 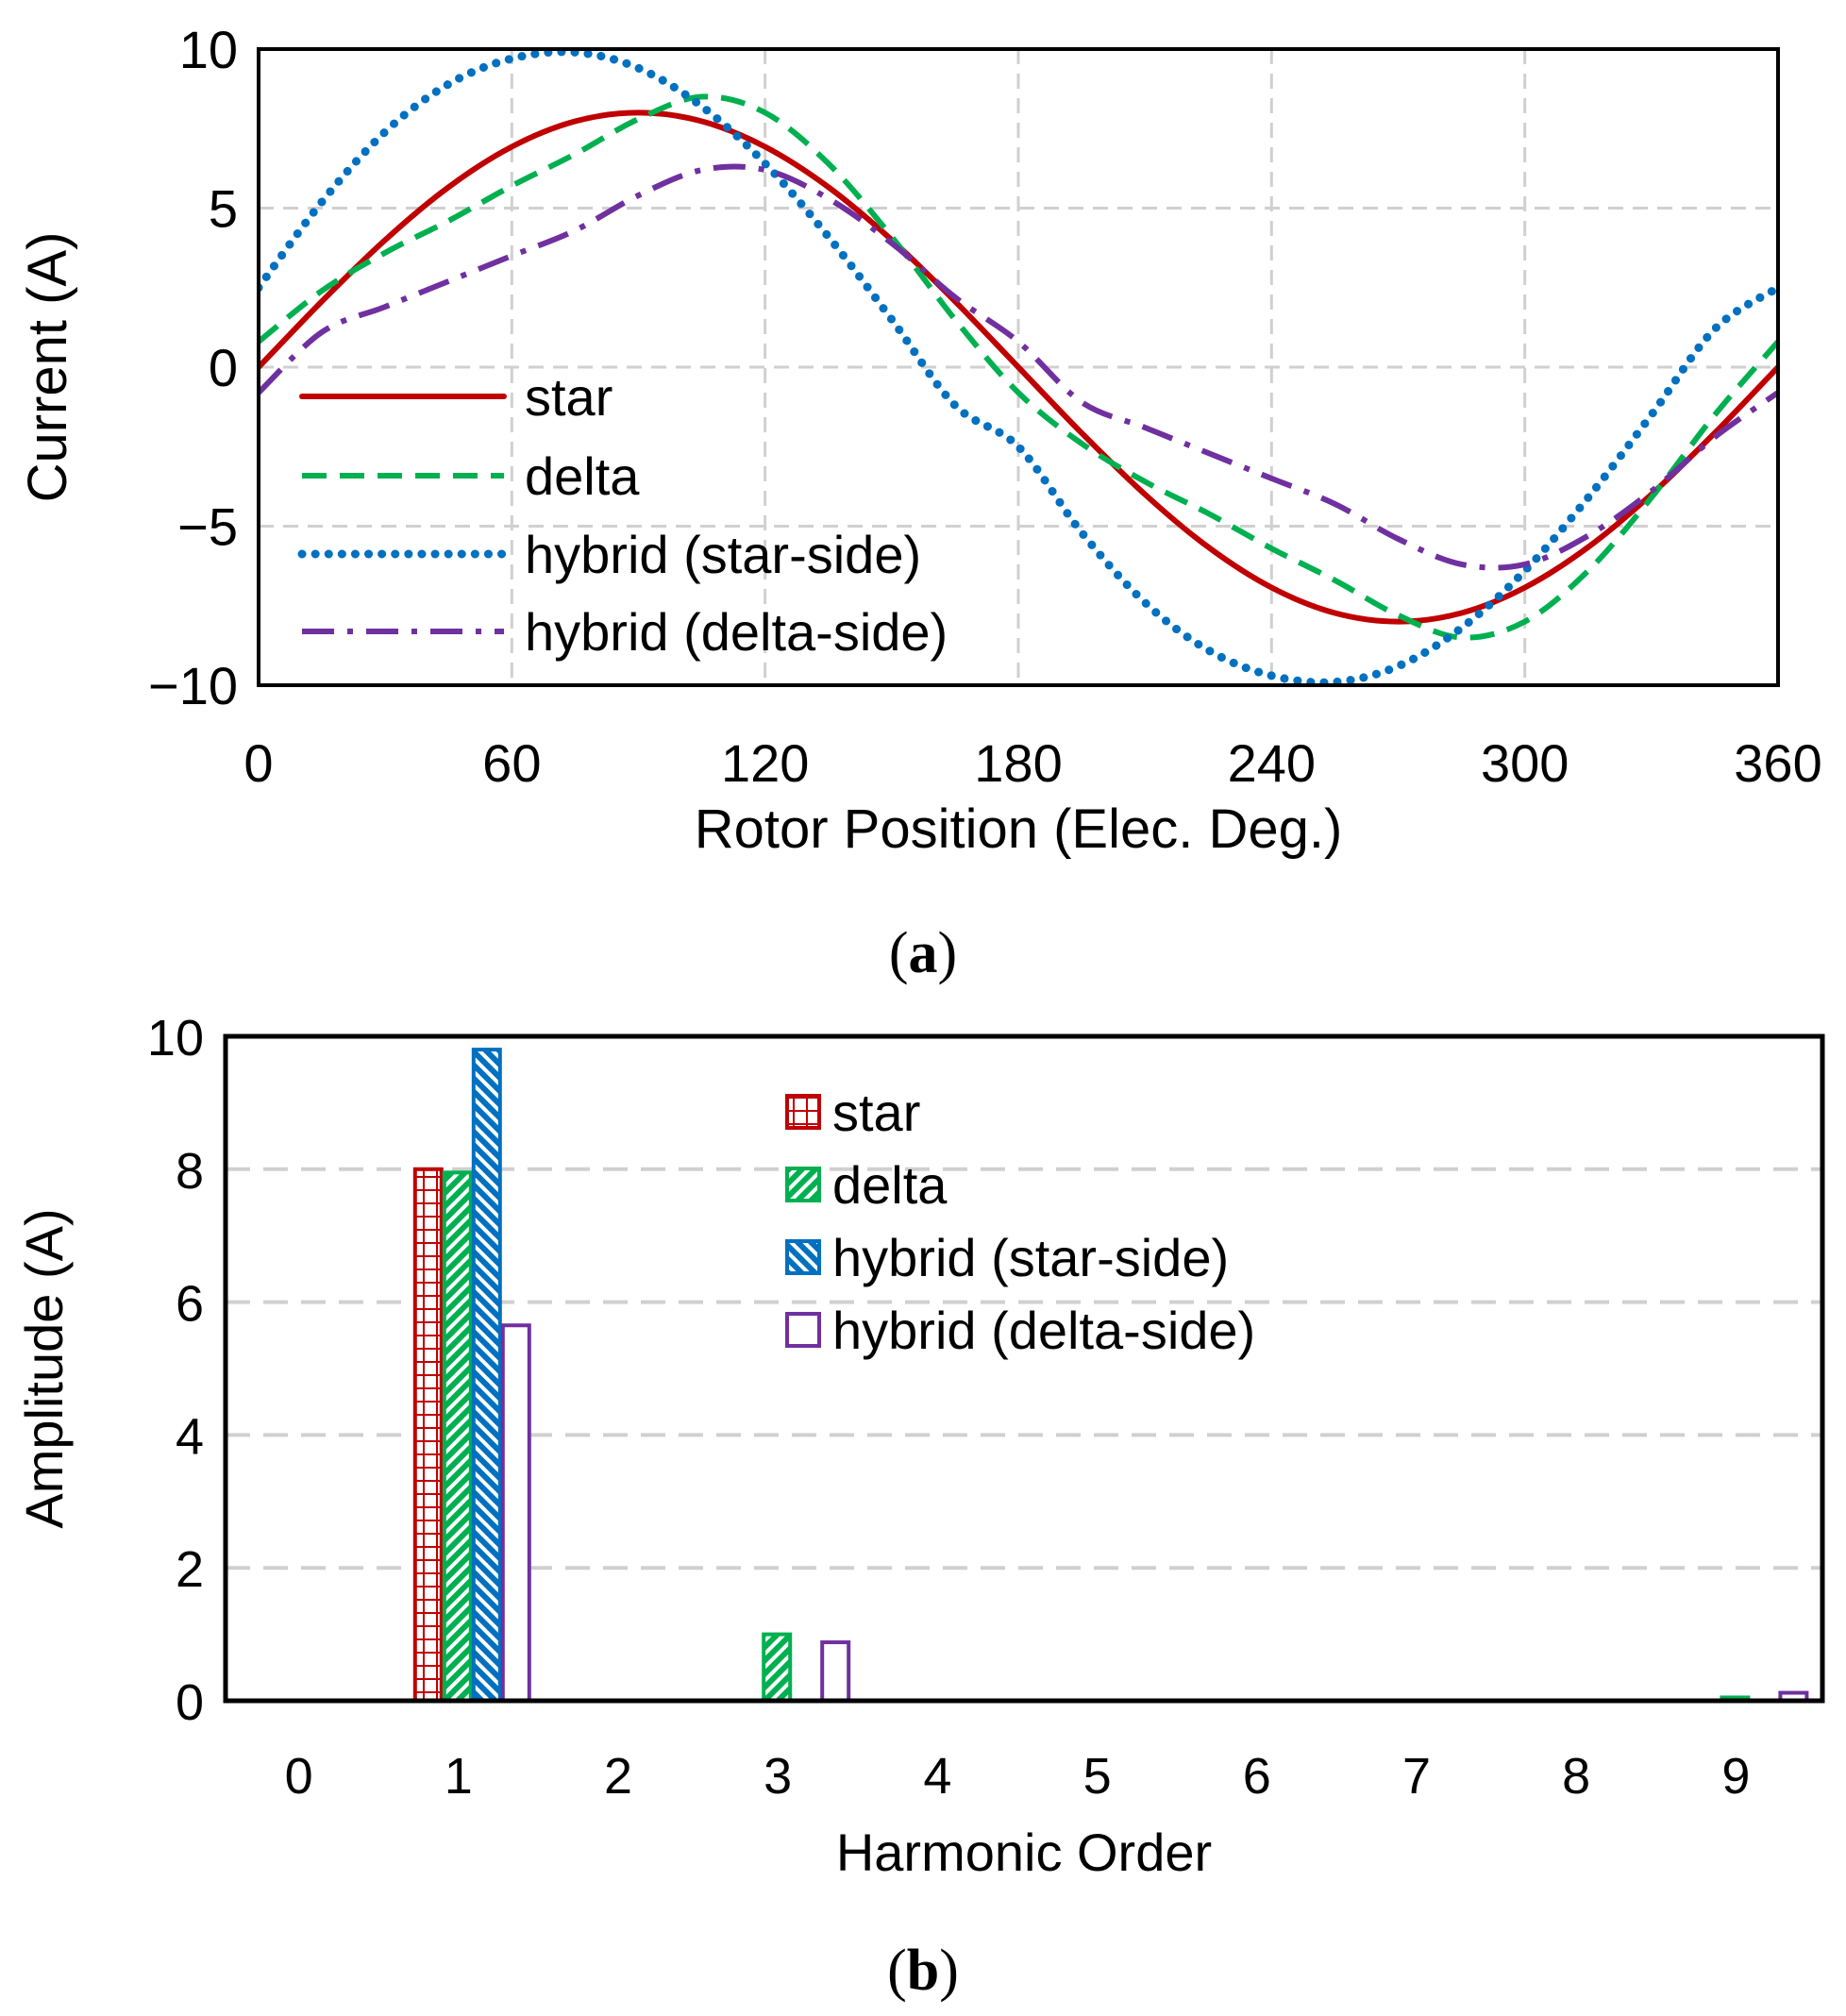 What do you see at coordinates (193, 367) in the screenshot?
I see `chart-a-y-tick-labels: 10 5 0 −5 −10` at bounding box center [193, 367].